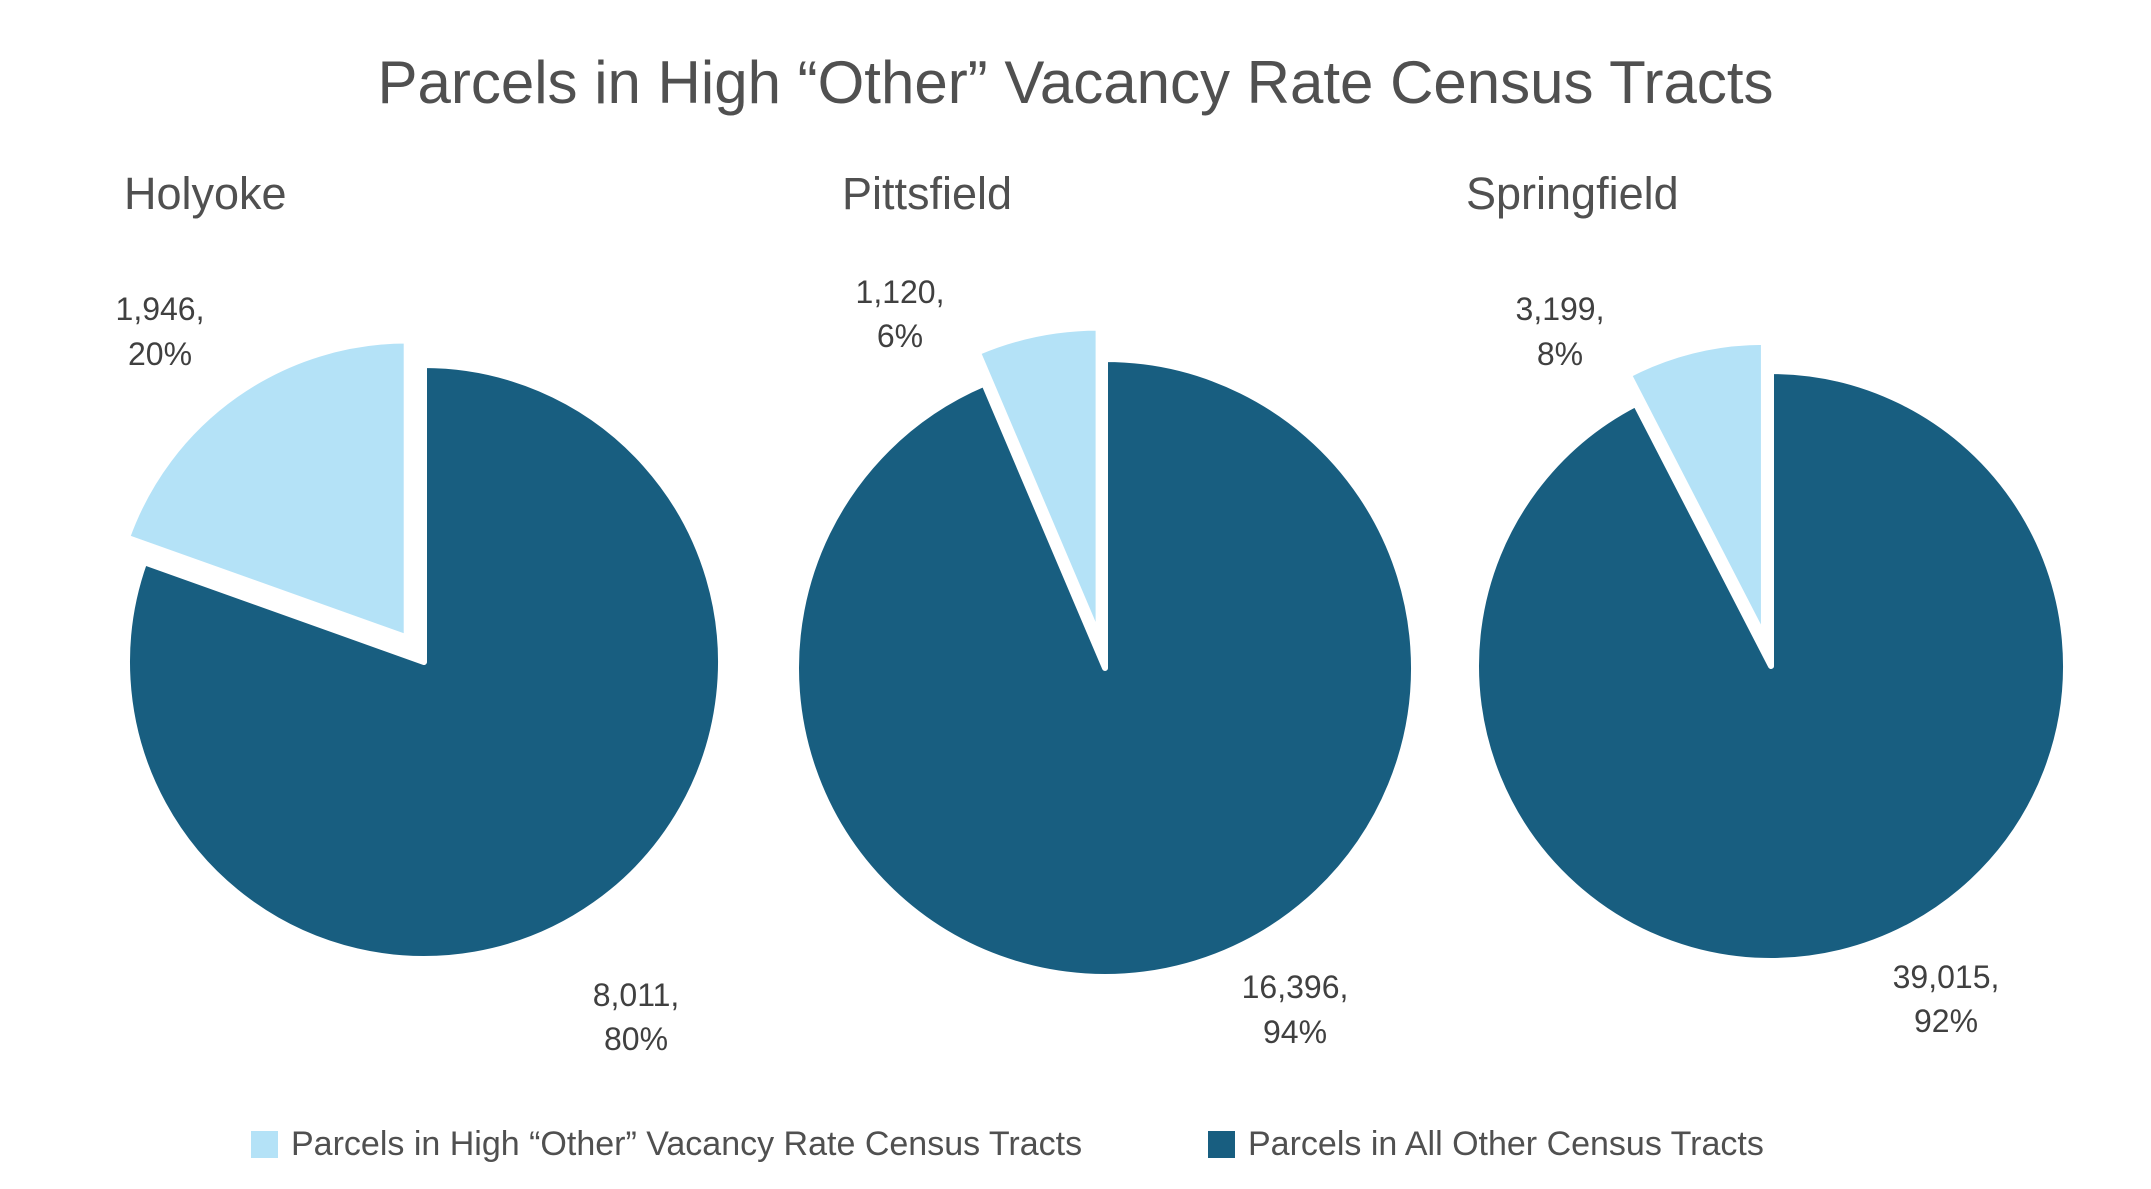 The height and width of the screenshot is (1189, 2151). What do you see at coordinates (1295, 1032) in the screenshot?
I see `pittsfield-label-all-other-percent: 94%` at bounding box center [1295, 1032].